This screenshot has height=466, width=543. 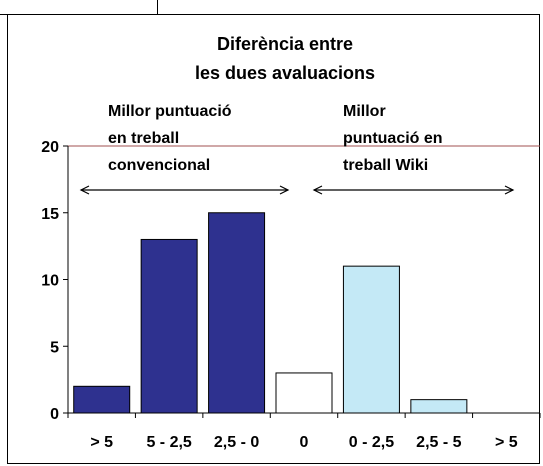 I want to click on y-tick-label: 15, so click(x=50, y=214).